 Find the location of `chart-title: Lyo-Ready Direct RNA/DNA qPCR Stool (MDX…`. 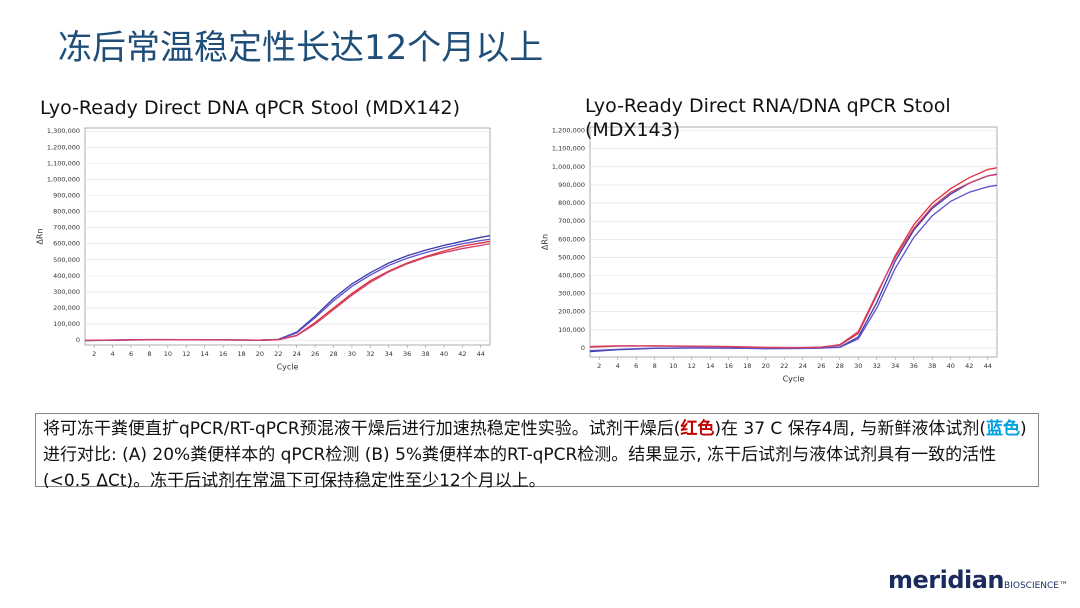

chart-title: Lyo-Ready Direct RNA/DNA qPCR Stool (MDX… is located at coordinates (768, 118).